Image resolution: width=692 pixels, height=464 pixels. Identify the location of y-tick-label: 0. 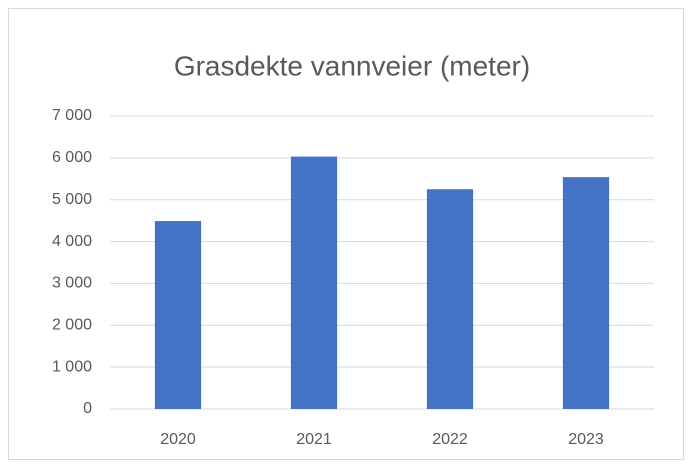
(87, 408).